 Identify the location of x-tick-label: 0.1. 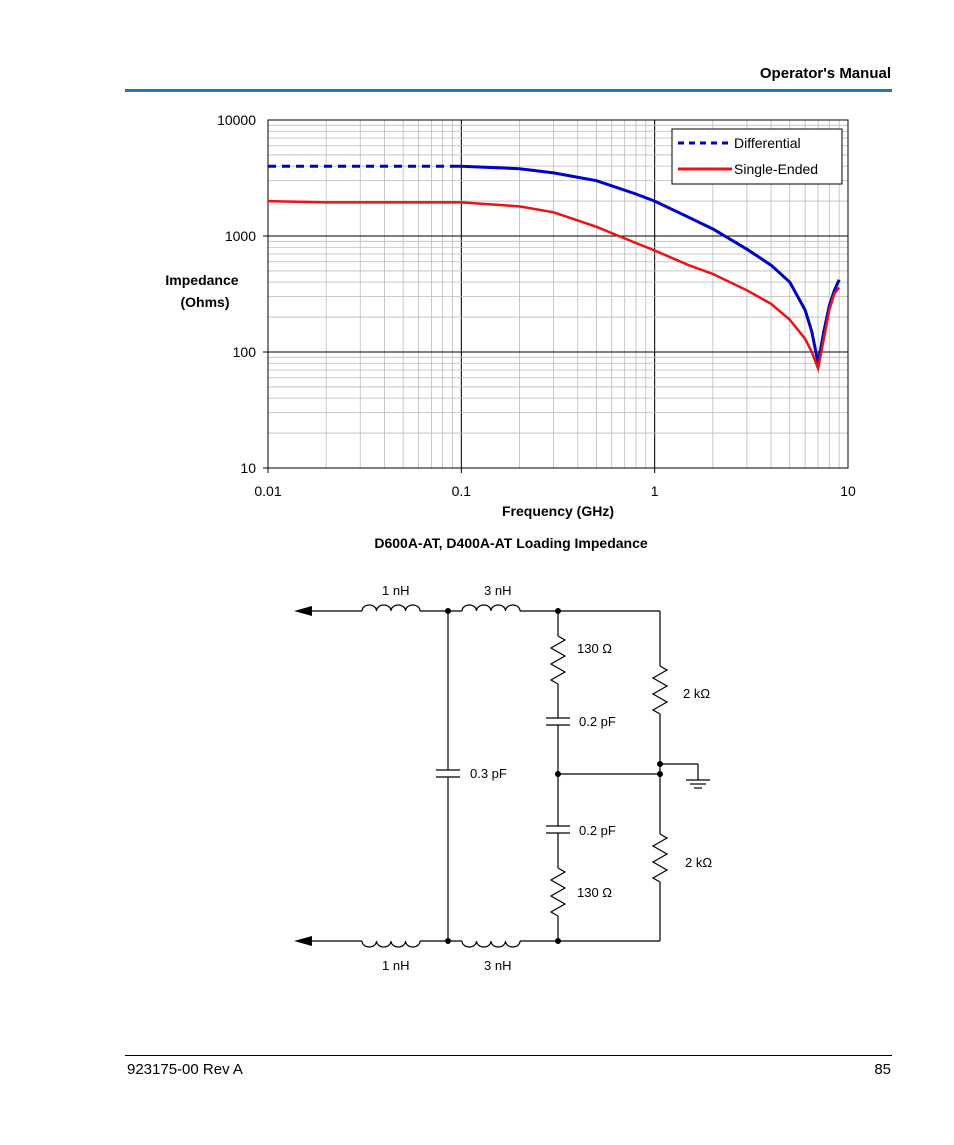
(462, 491).